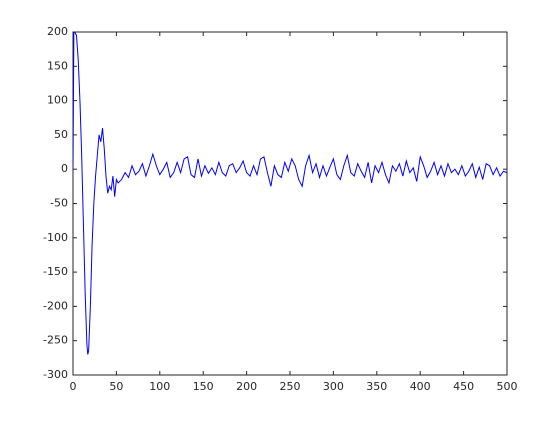  What do you see at coordinates (463, 386) in the screenshot?
I see `x-tick-label: 450` at bounding box center [463, 386].